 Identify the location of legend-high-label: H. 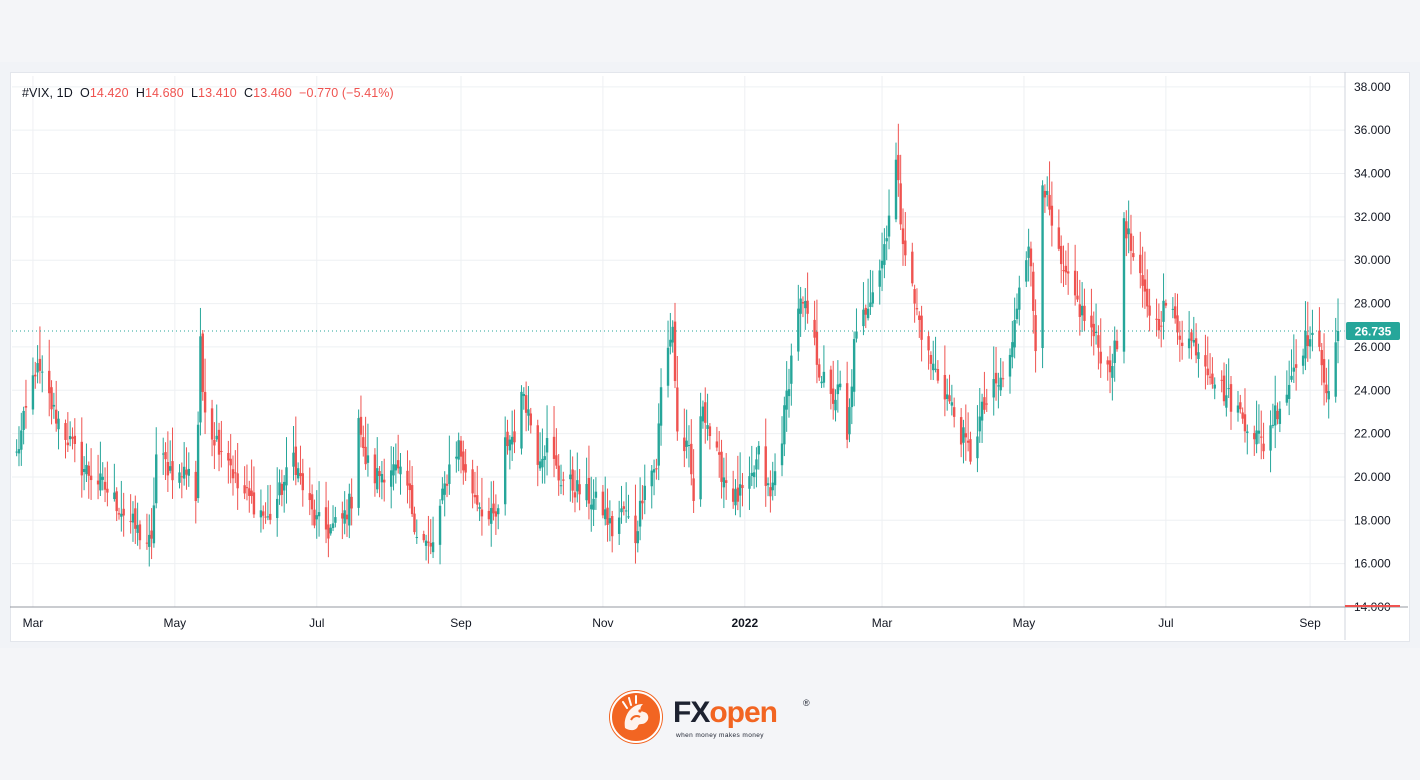
(140, 93).